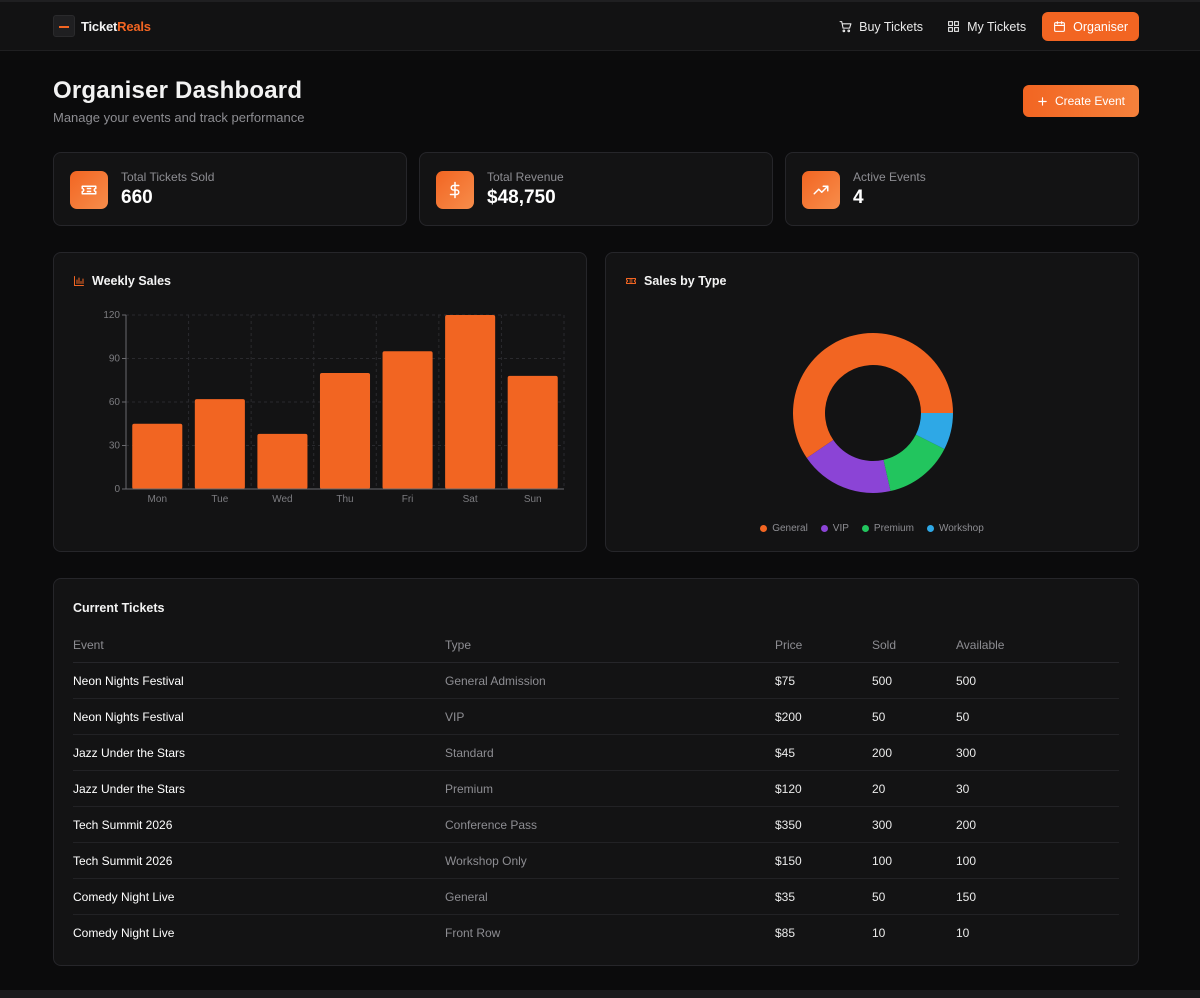 The image size is (1200, 998). What do you see at coordinates (128, 680) in the screenshot?
I see `cell-event: Neon Nights Festival` at bounding box center [128, 680].